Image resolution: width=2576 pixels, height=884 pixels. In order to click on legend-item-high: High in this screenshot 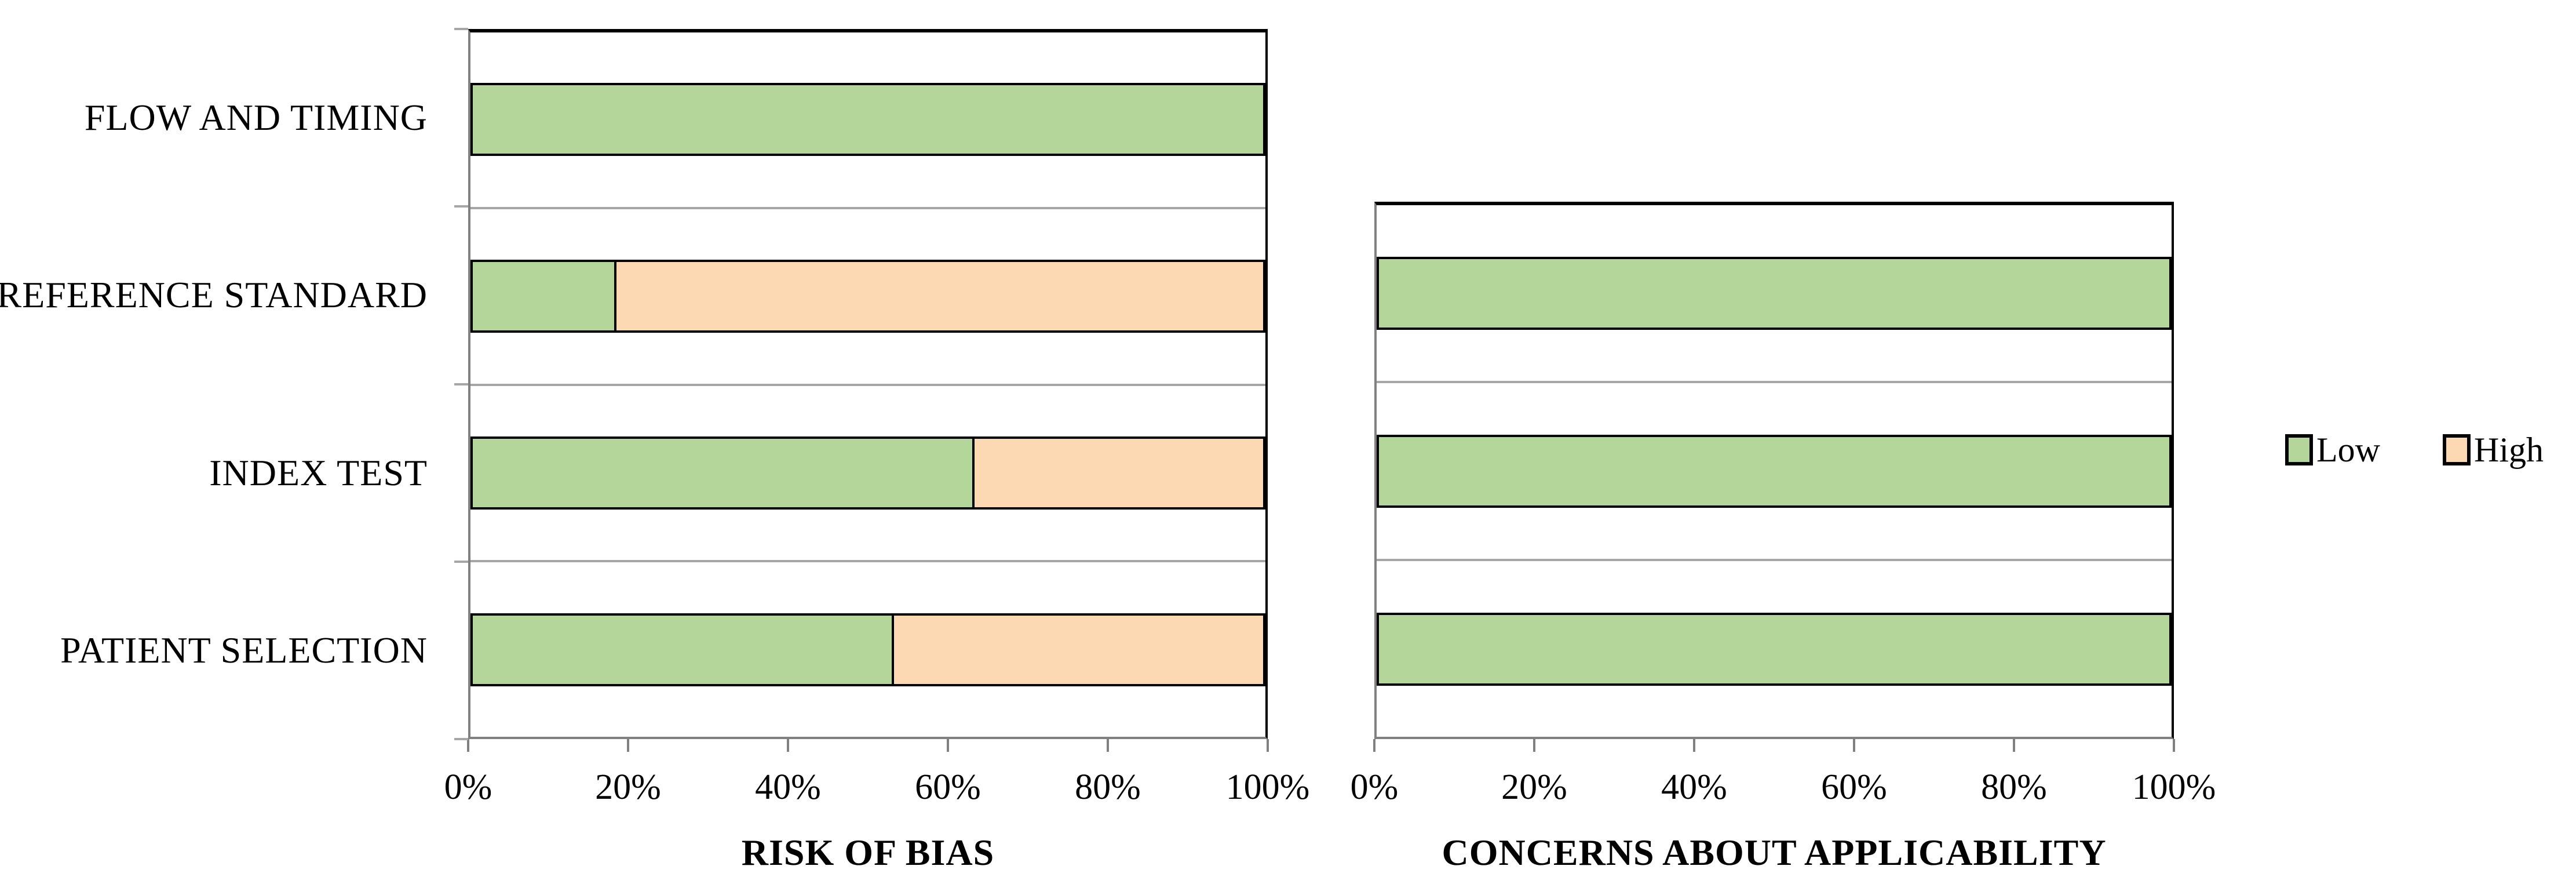, I will do `click(2493, 450)`.